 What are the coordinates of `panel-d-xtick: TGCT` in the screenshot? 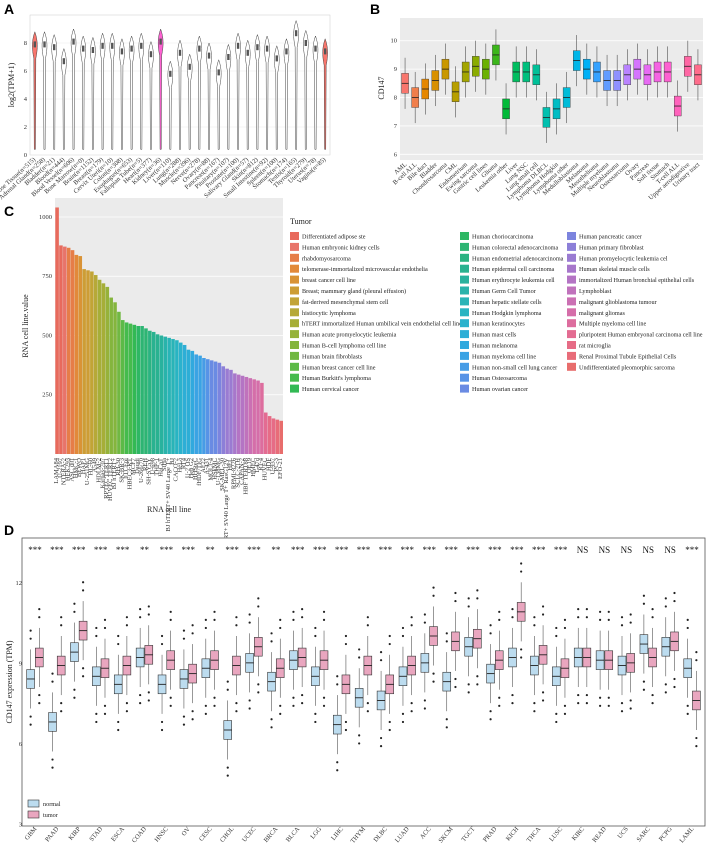 It's located at (468, 835).